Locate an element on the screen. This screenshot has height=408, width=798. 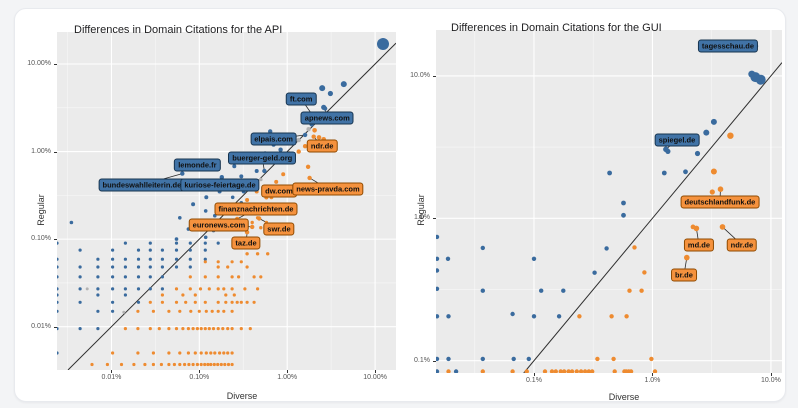
x-tick-label: 0.01% is located at coordinates (111, 377).